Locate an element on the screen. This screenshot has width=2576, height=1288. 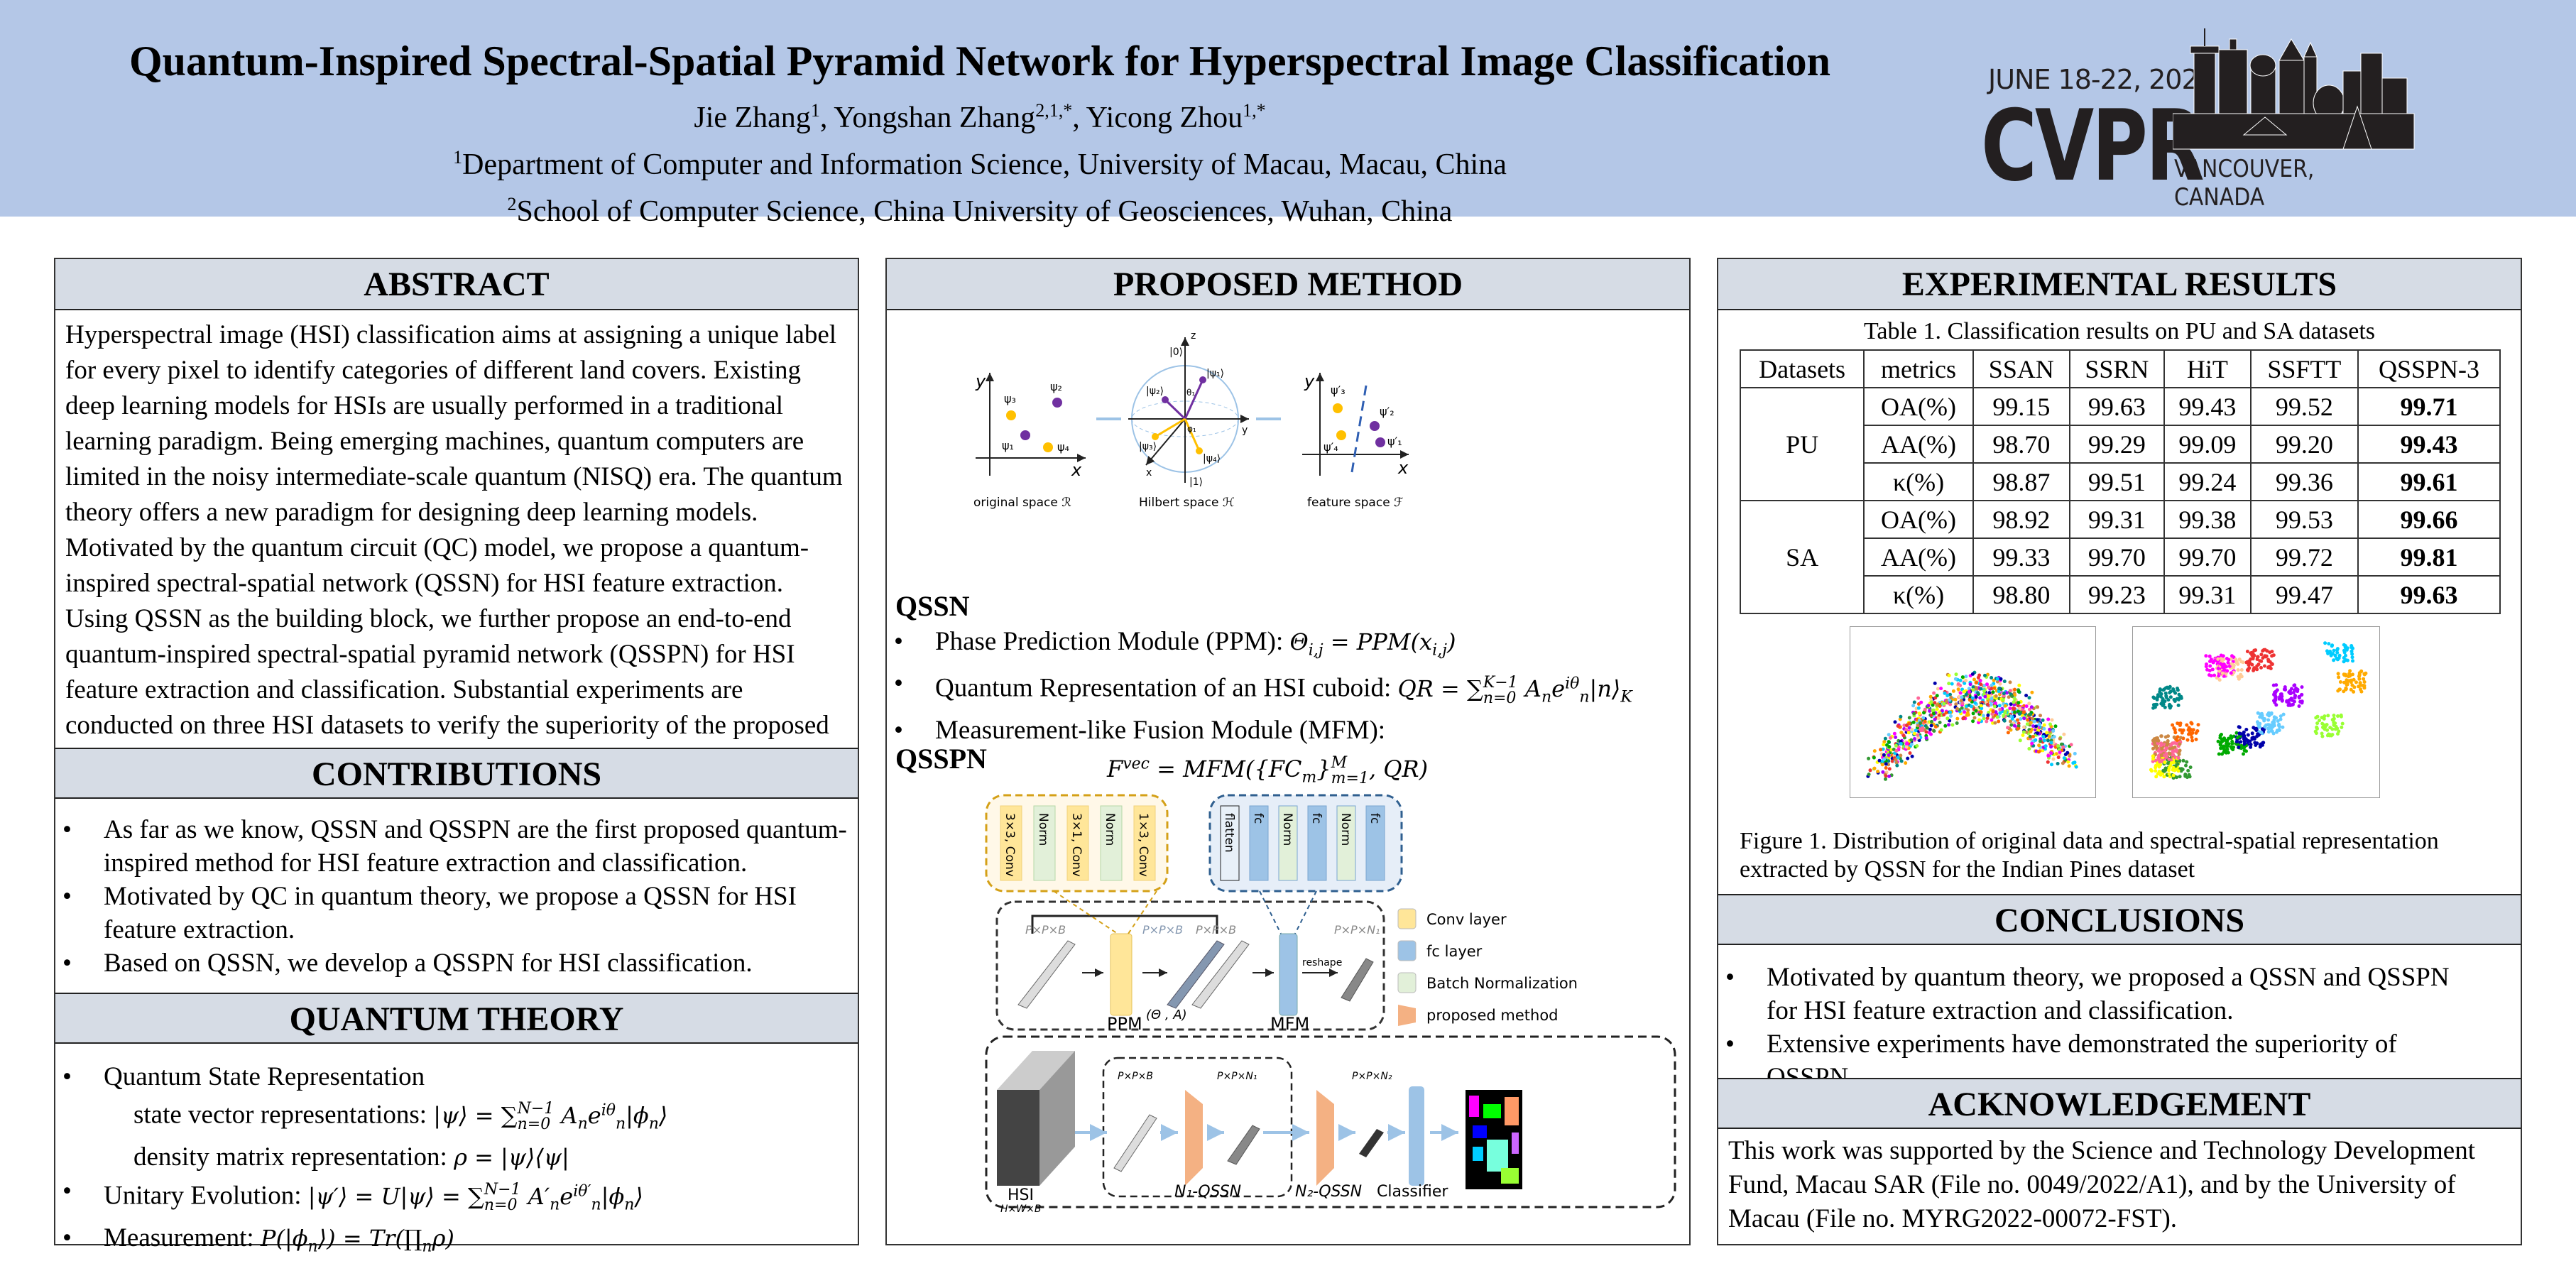
value-cell: 99.33 is located at coordinates (2021, 557).